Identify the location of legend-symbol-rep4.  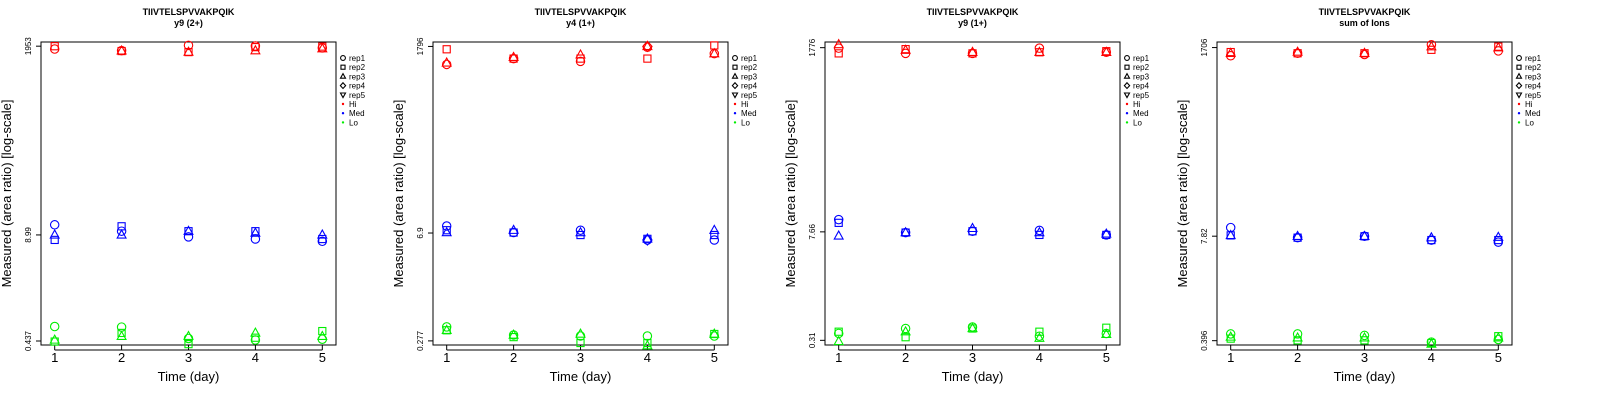
(343, 85).